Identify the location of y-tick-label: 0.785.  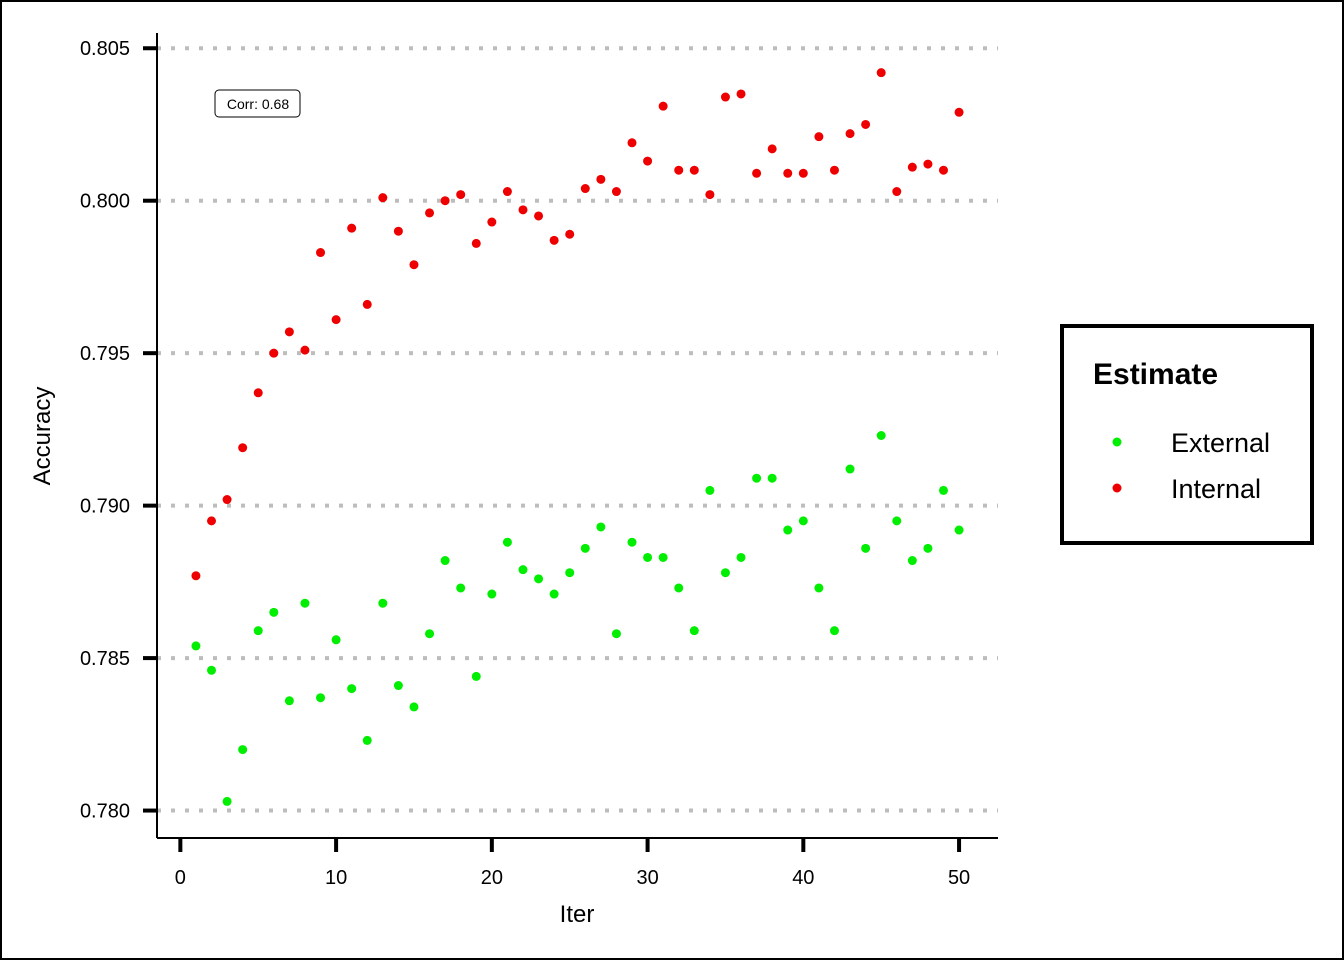
(105, 659).